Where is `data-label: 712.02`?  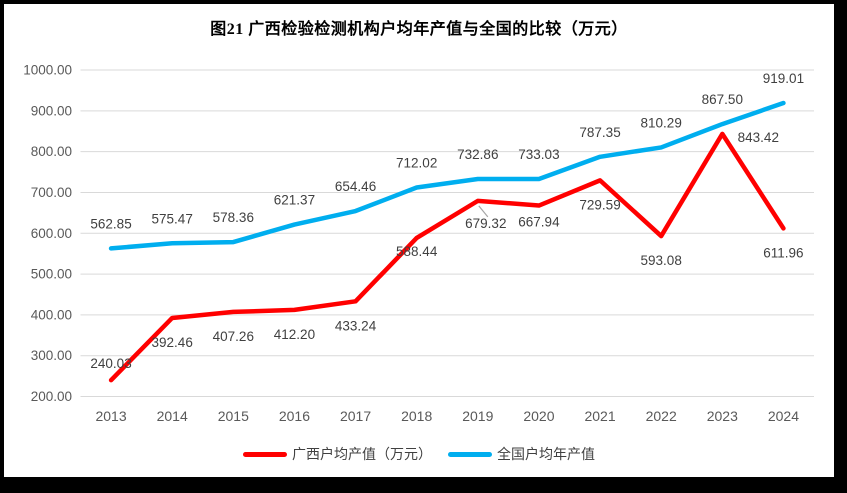
data-label: 712.02 is located at coordinates (416, 163).